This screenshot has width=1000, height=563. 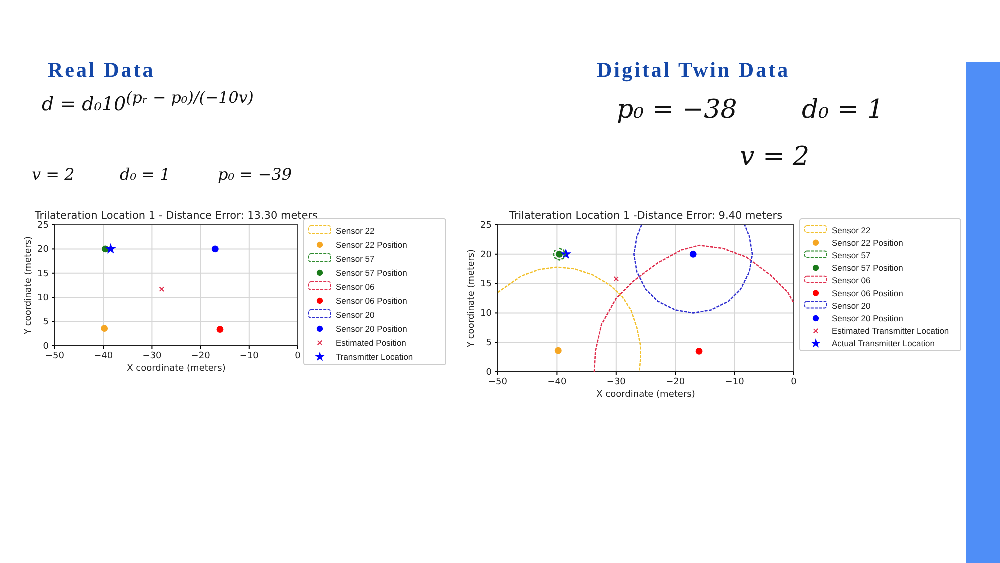 I want to click on text: p₀ = −39, so click(x=255, y=174).